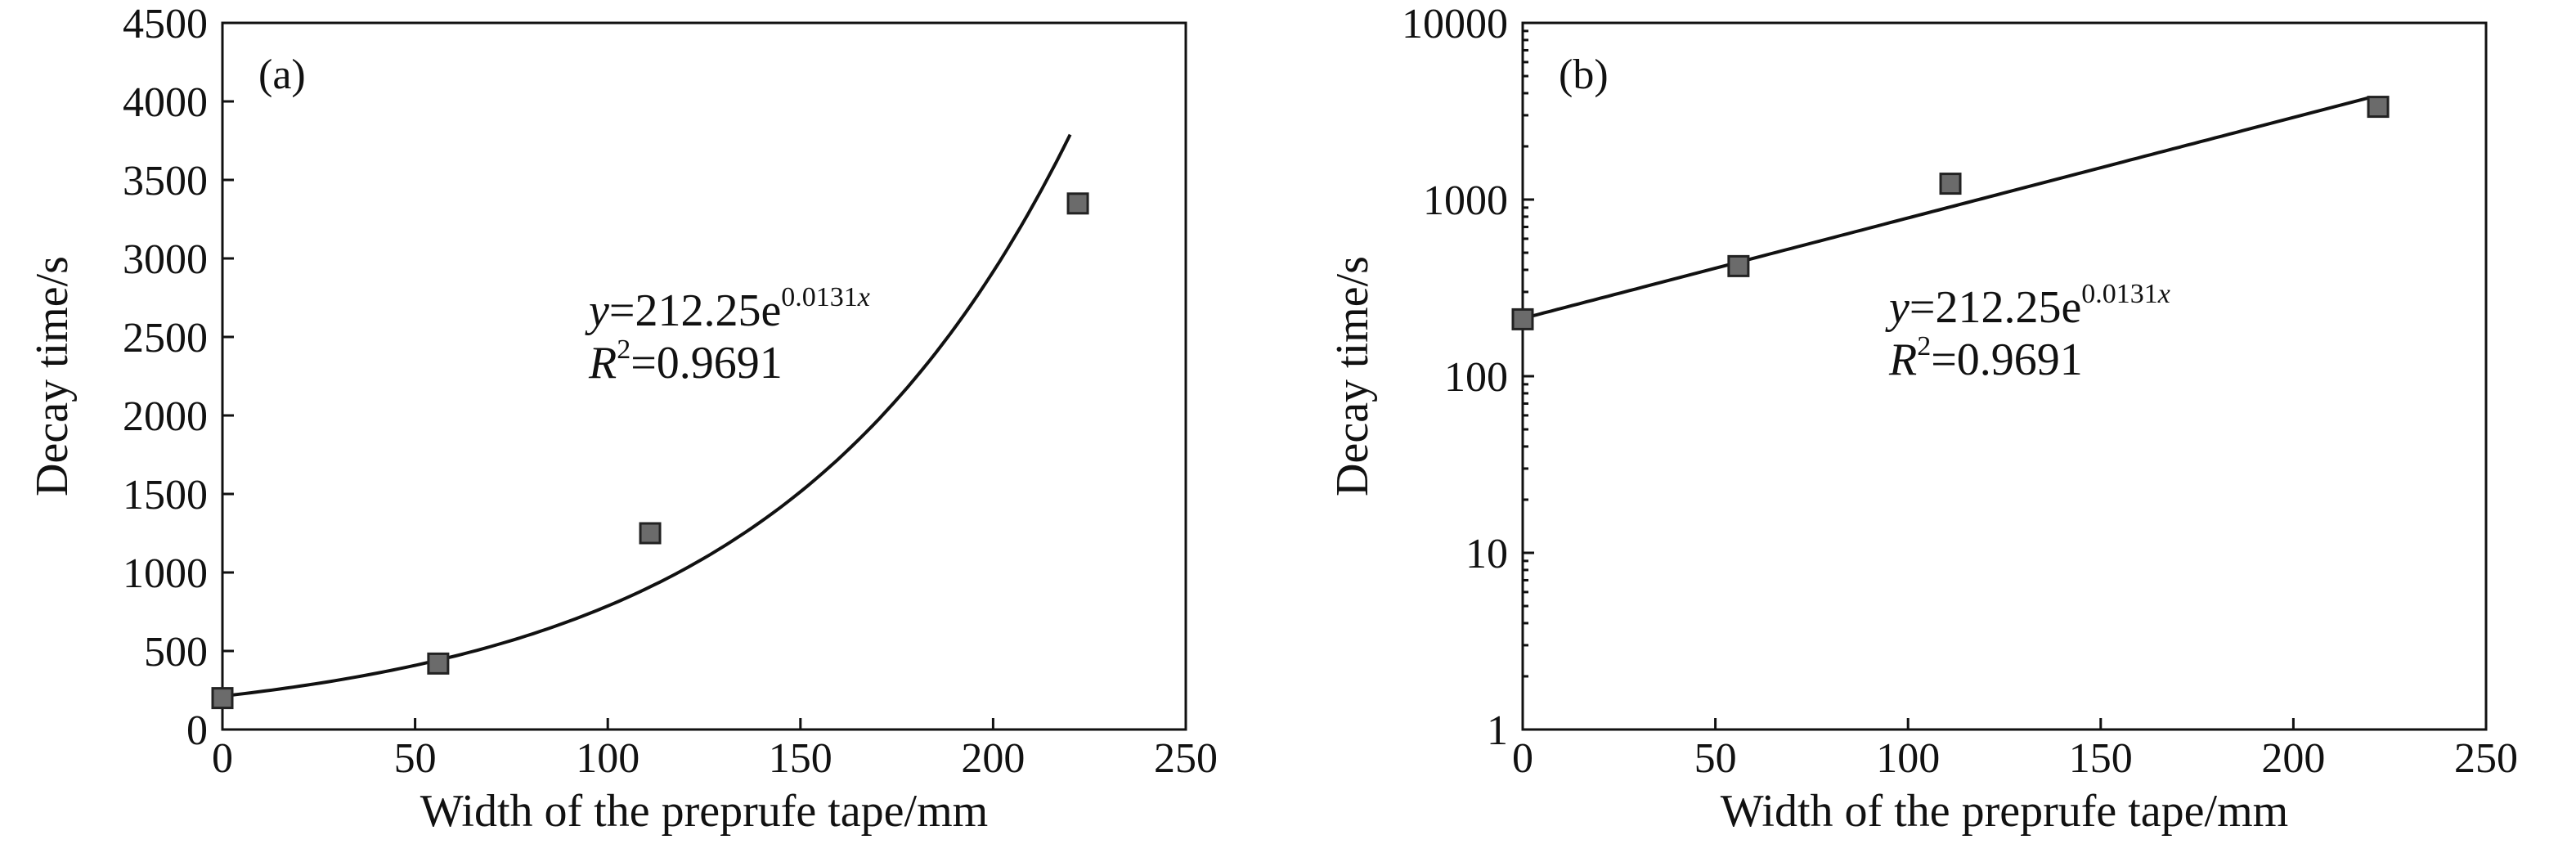 Image resolution: width=2576 pixels, height=844 pixels. Describe the element at coordinates (165, 259) in the screenshot. I see `y-tick-label: 3000` at that location.